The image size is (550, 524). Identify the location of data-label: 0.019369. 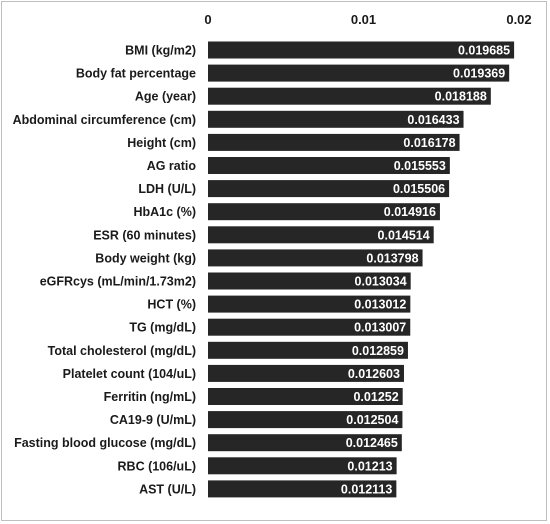
(479, 74).